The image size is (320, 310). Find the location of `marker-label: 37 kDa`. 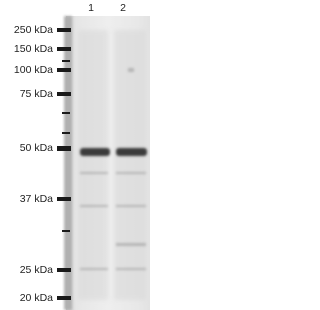

marker-label: 37 kDa is located at coordinates (36, 199).